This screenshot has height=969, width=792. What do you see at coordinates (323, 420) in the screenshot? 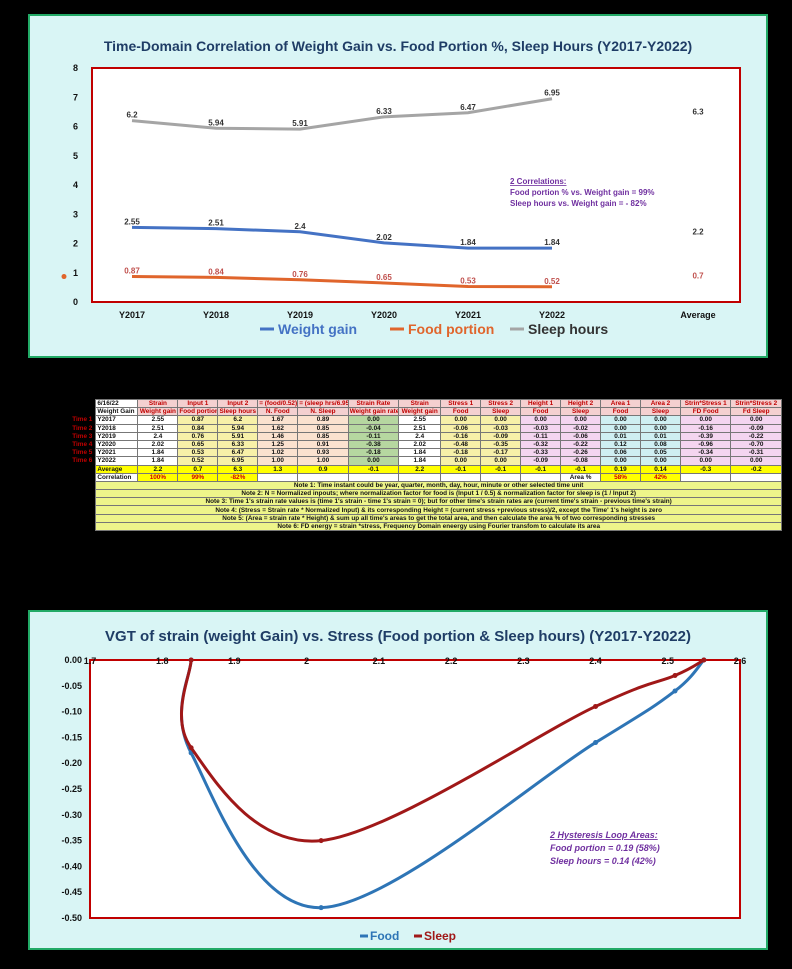
I see `table-cell: 0.89` at bounding box center [323, 420].